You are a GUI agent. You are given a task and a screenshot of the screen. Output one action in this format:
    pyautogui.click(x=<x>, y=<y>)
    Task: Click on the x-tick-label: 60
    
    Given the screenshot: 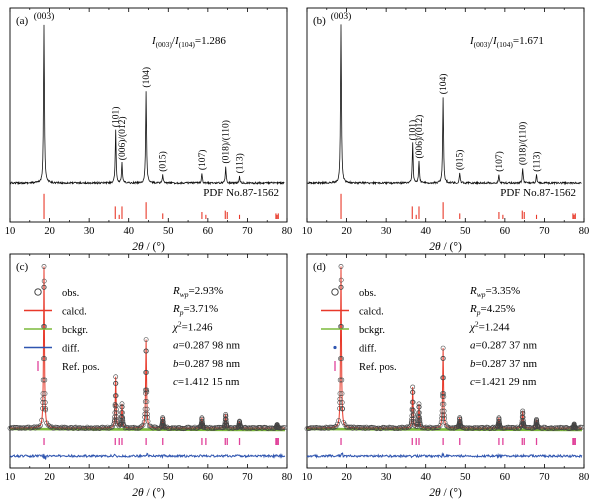 What is the action you would take?
    pyautogui.click(x=208, y=477)
    